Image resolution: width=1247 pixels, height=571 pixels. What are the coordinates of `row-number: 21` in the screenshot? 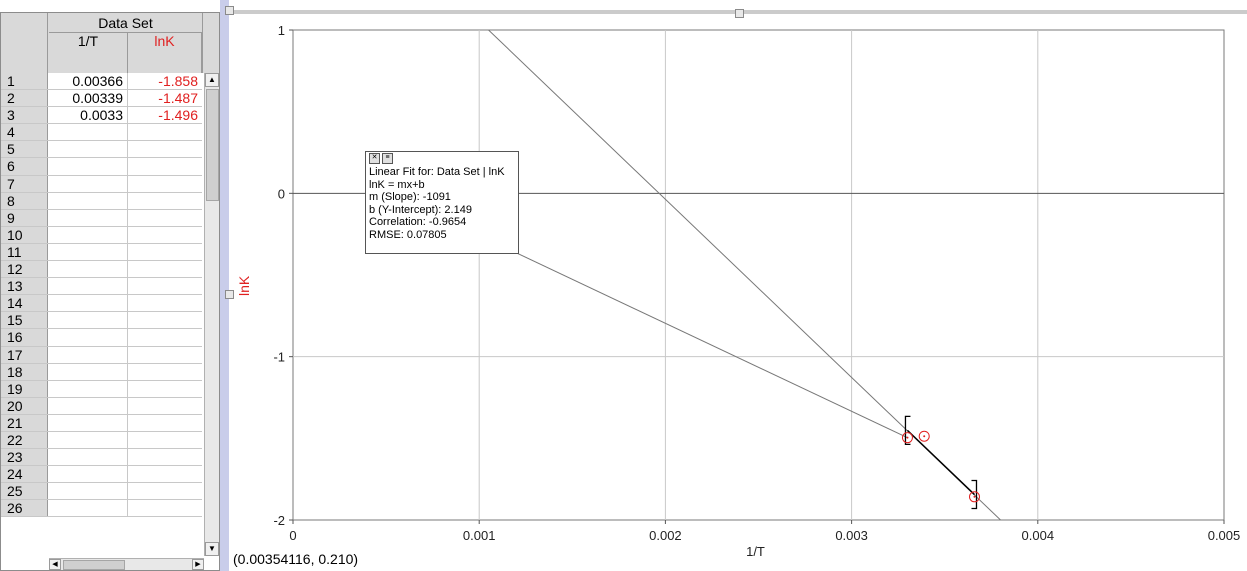 It's located at (24, 422).